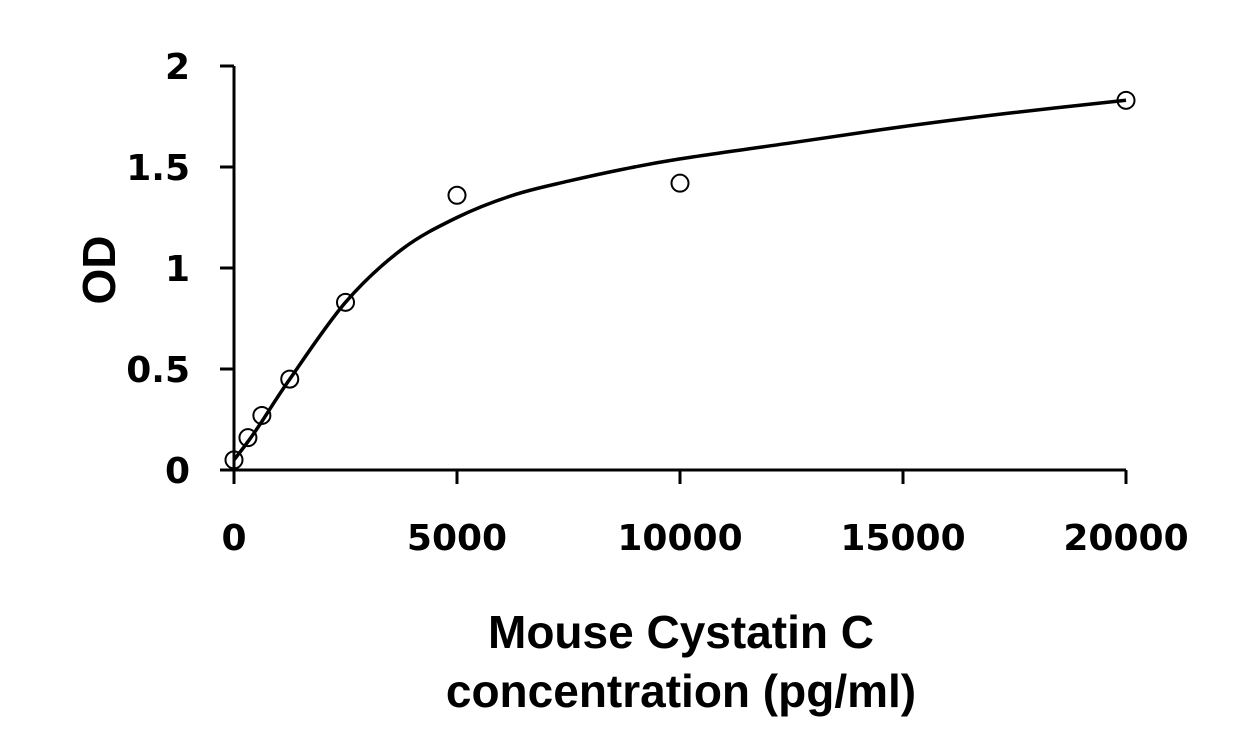 This screenshot has height=750, width=1245. I want to click on y-tick-label: 0, so click(177, 471).